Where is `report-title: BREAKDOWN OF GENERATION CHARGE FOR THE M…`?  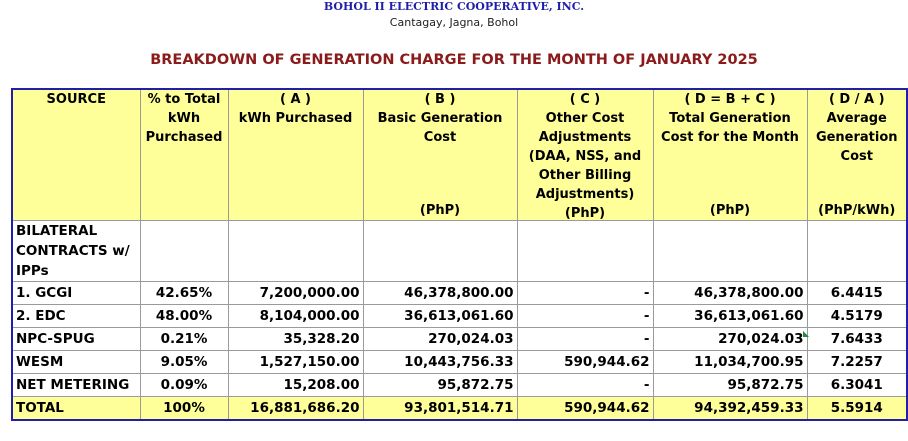
report-title: BREAKDOWN OF GENERATION CHARGE FOR THE M… is located at coordinates (454, 60).